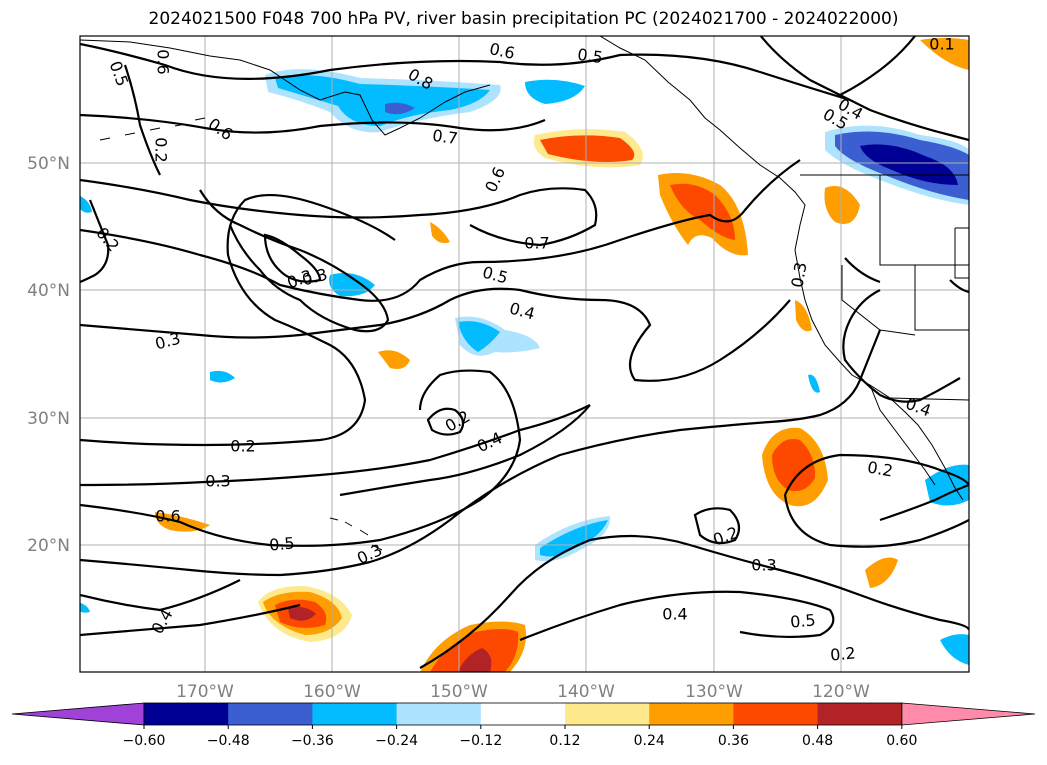 This screenshot has width=1047, height=765. Describe the element at coordinates (228, 741) in the screenshot. I see `colorbar-tick-label: −0.48` at that location.